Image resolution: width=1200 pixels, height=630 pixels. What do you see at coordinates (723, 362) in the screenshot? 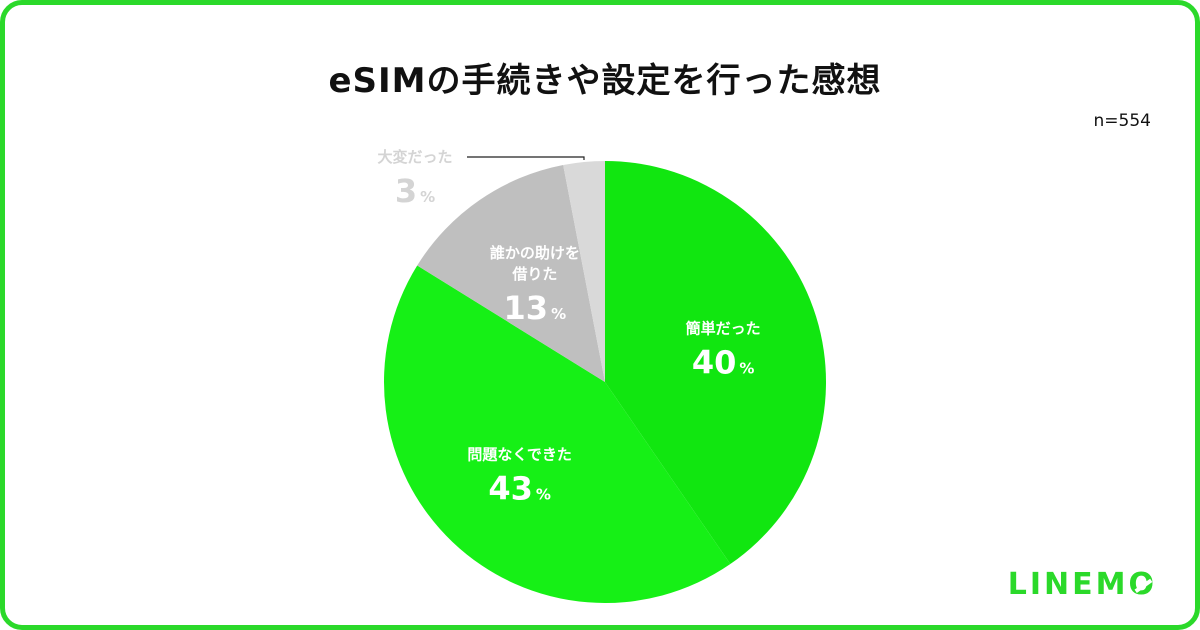
I see `slice-value-label: 40%` at bounding box center [723, 362].